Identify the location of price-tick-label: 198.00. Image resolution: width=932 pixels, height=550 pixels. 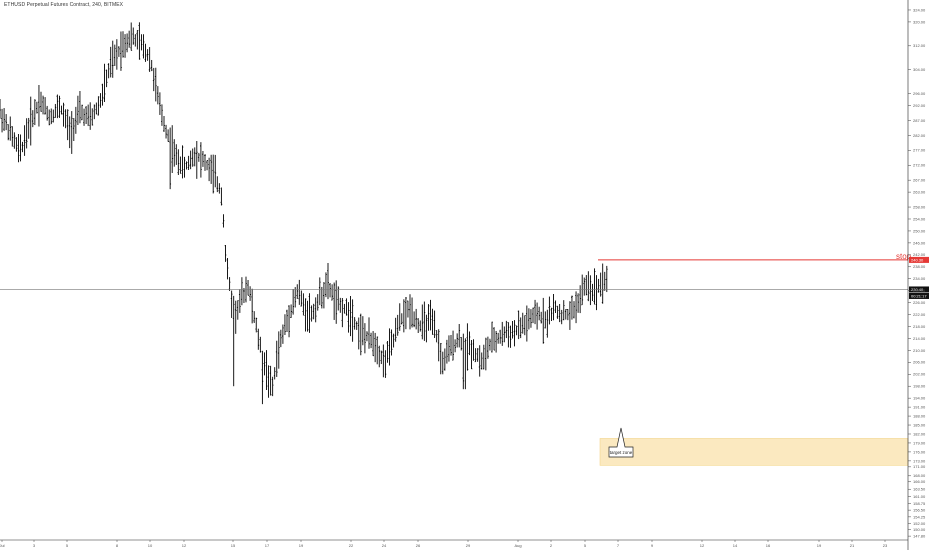
(919, 386).